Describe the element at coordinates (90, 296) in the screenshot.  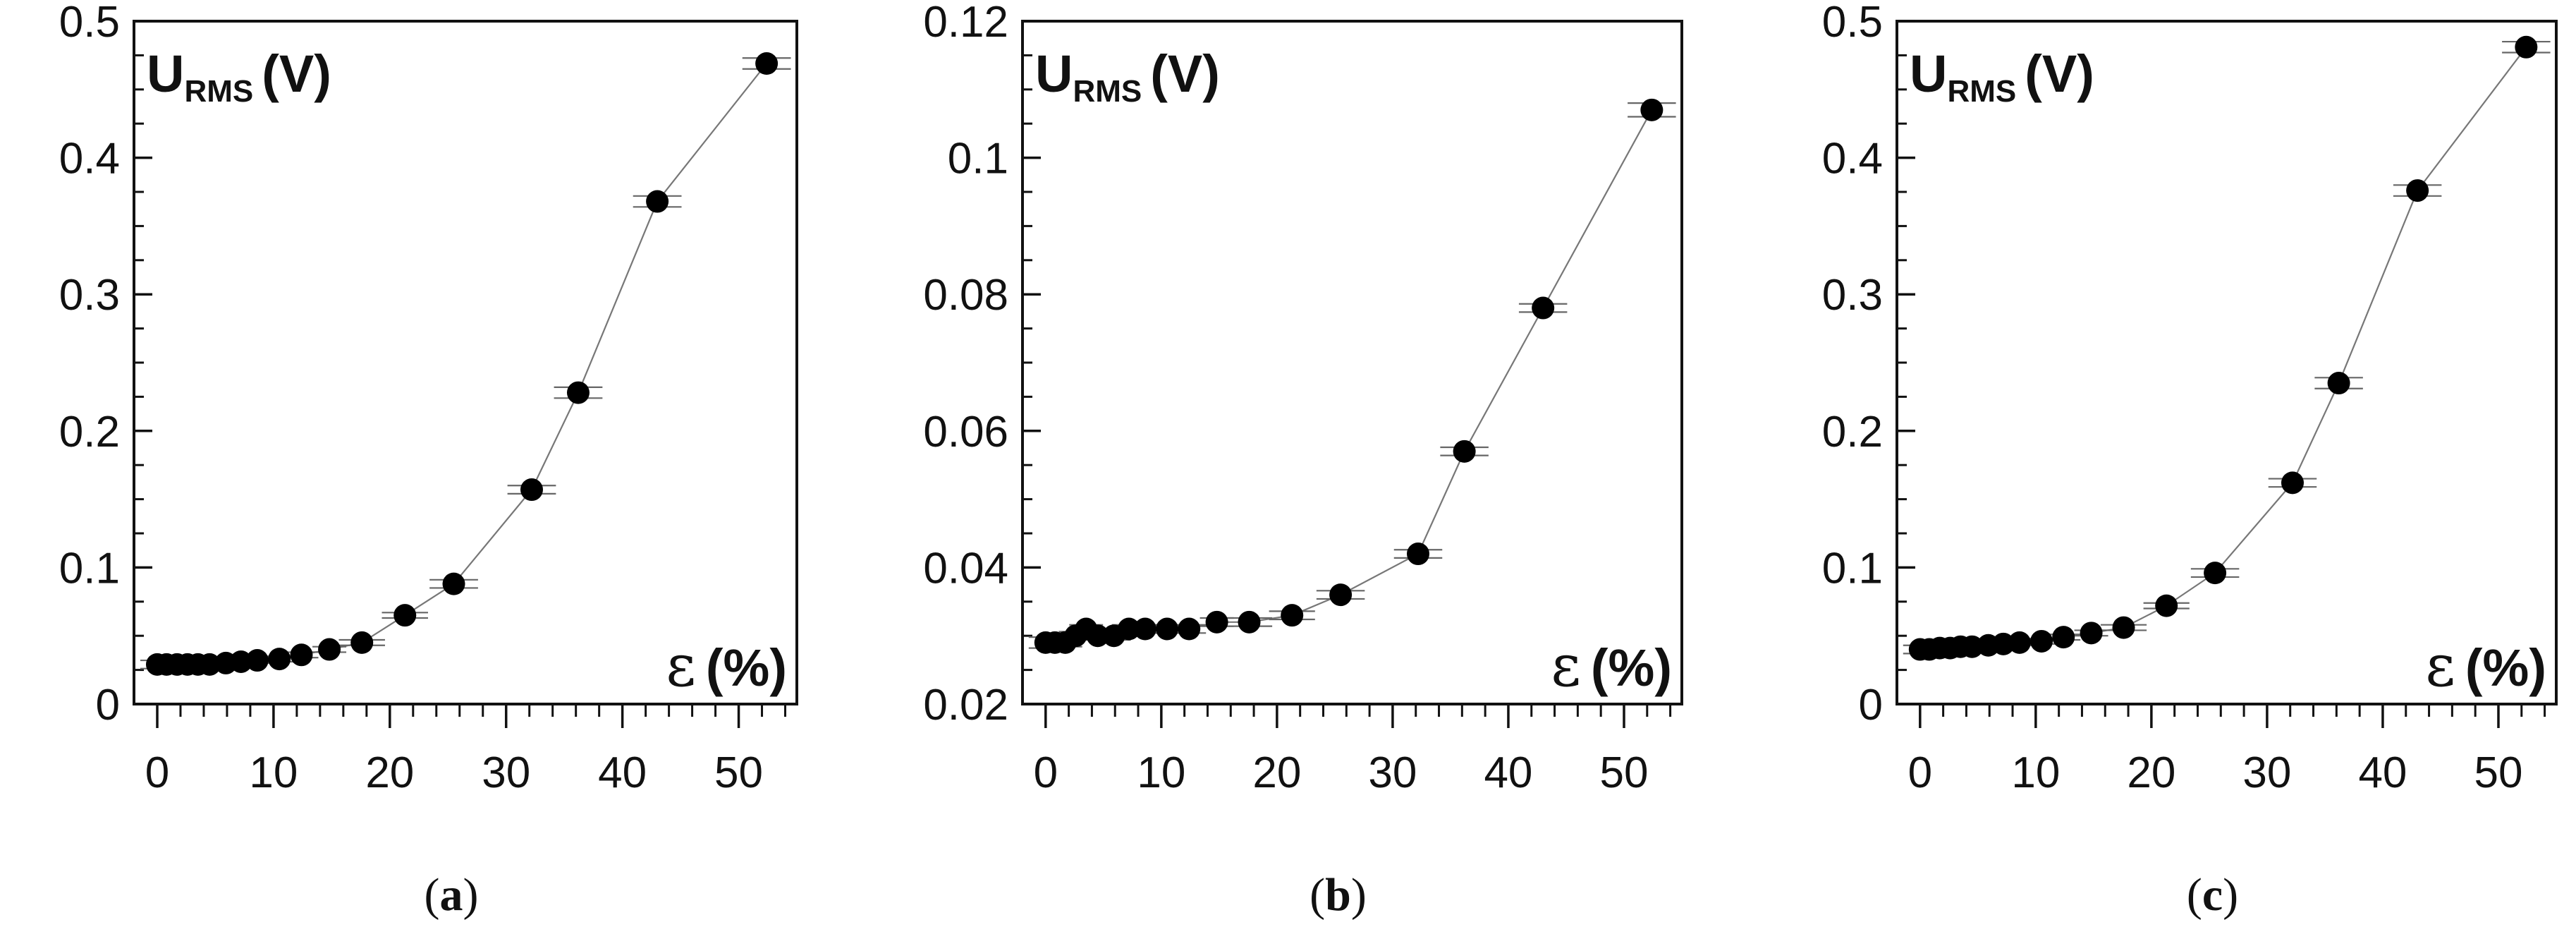
I see `y-tick-label: 0.3` at that location.